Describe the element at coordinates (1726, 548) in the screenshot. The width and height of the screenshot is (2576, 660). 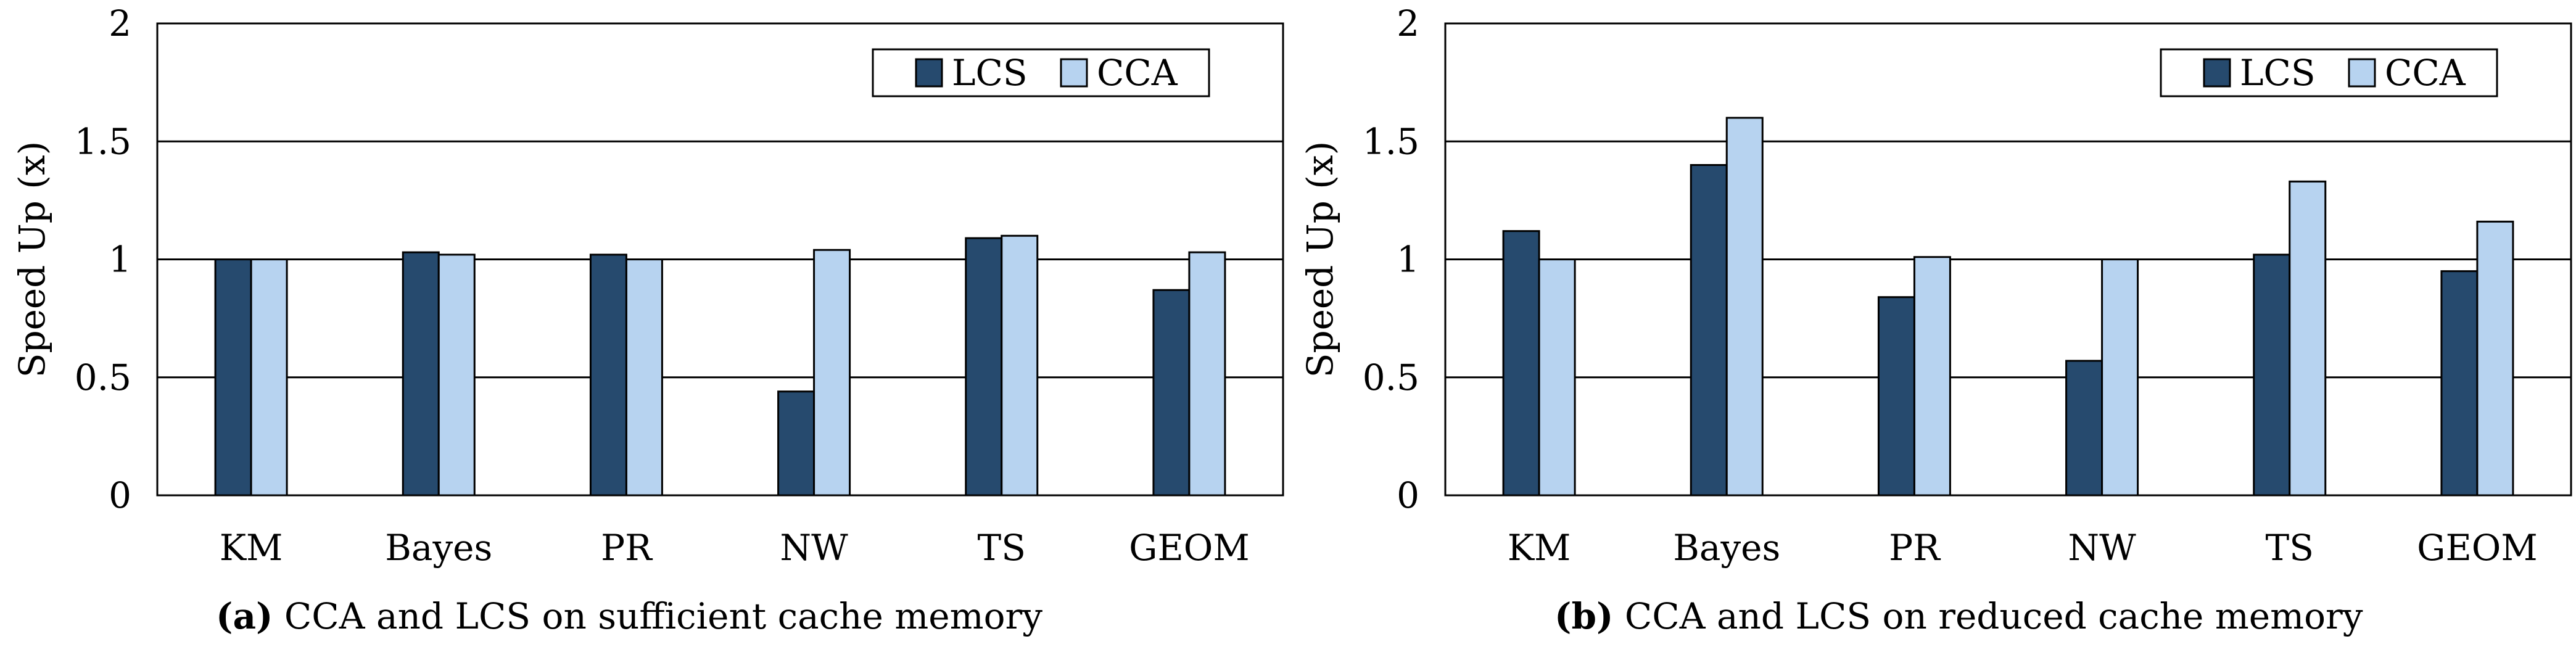
I see `x-tick-label-b-1: Bayes` at that location.